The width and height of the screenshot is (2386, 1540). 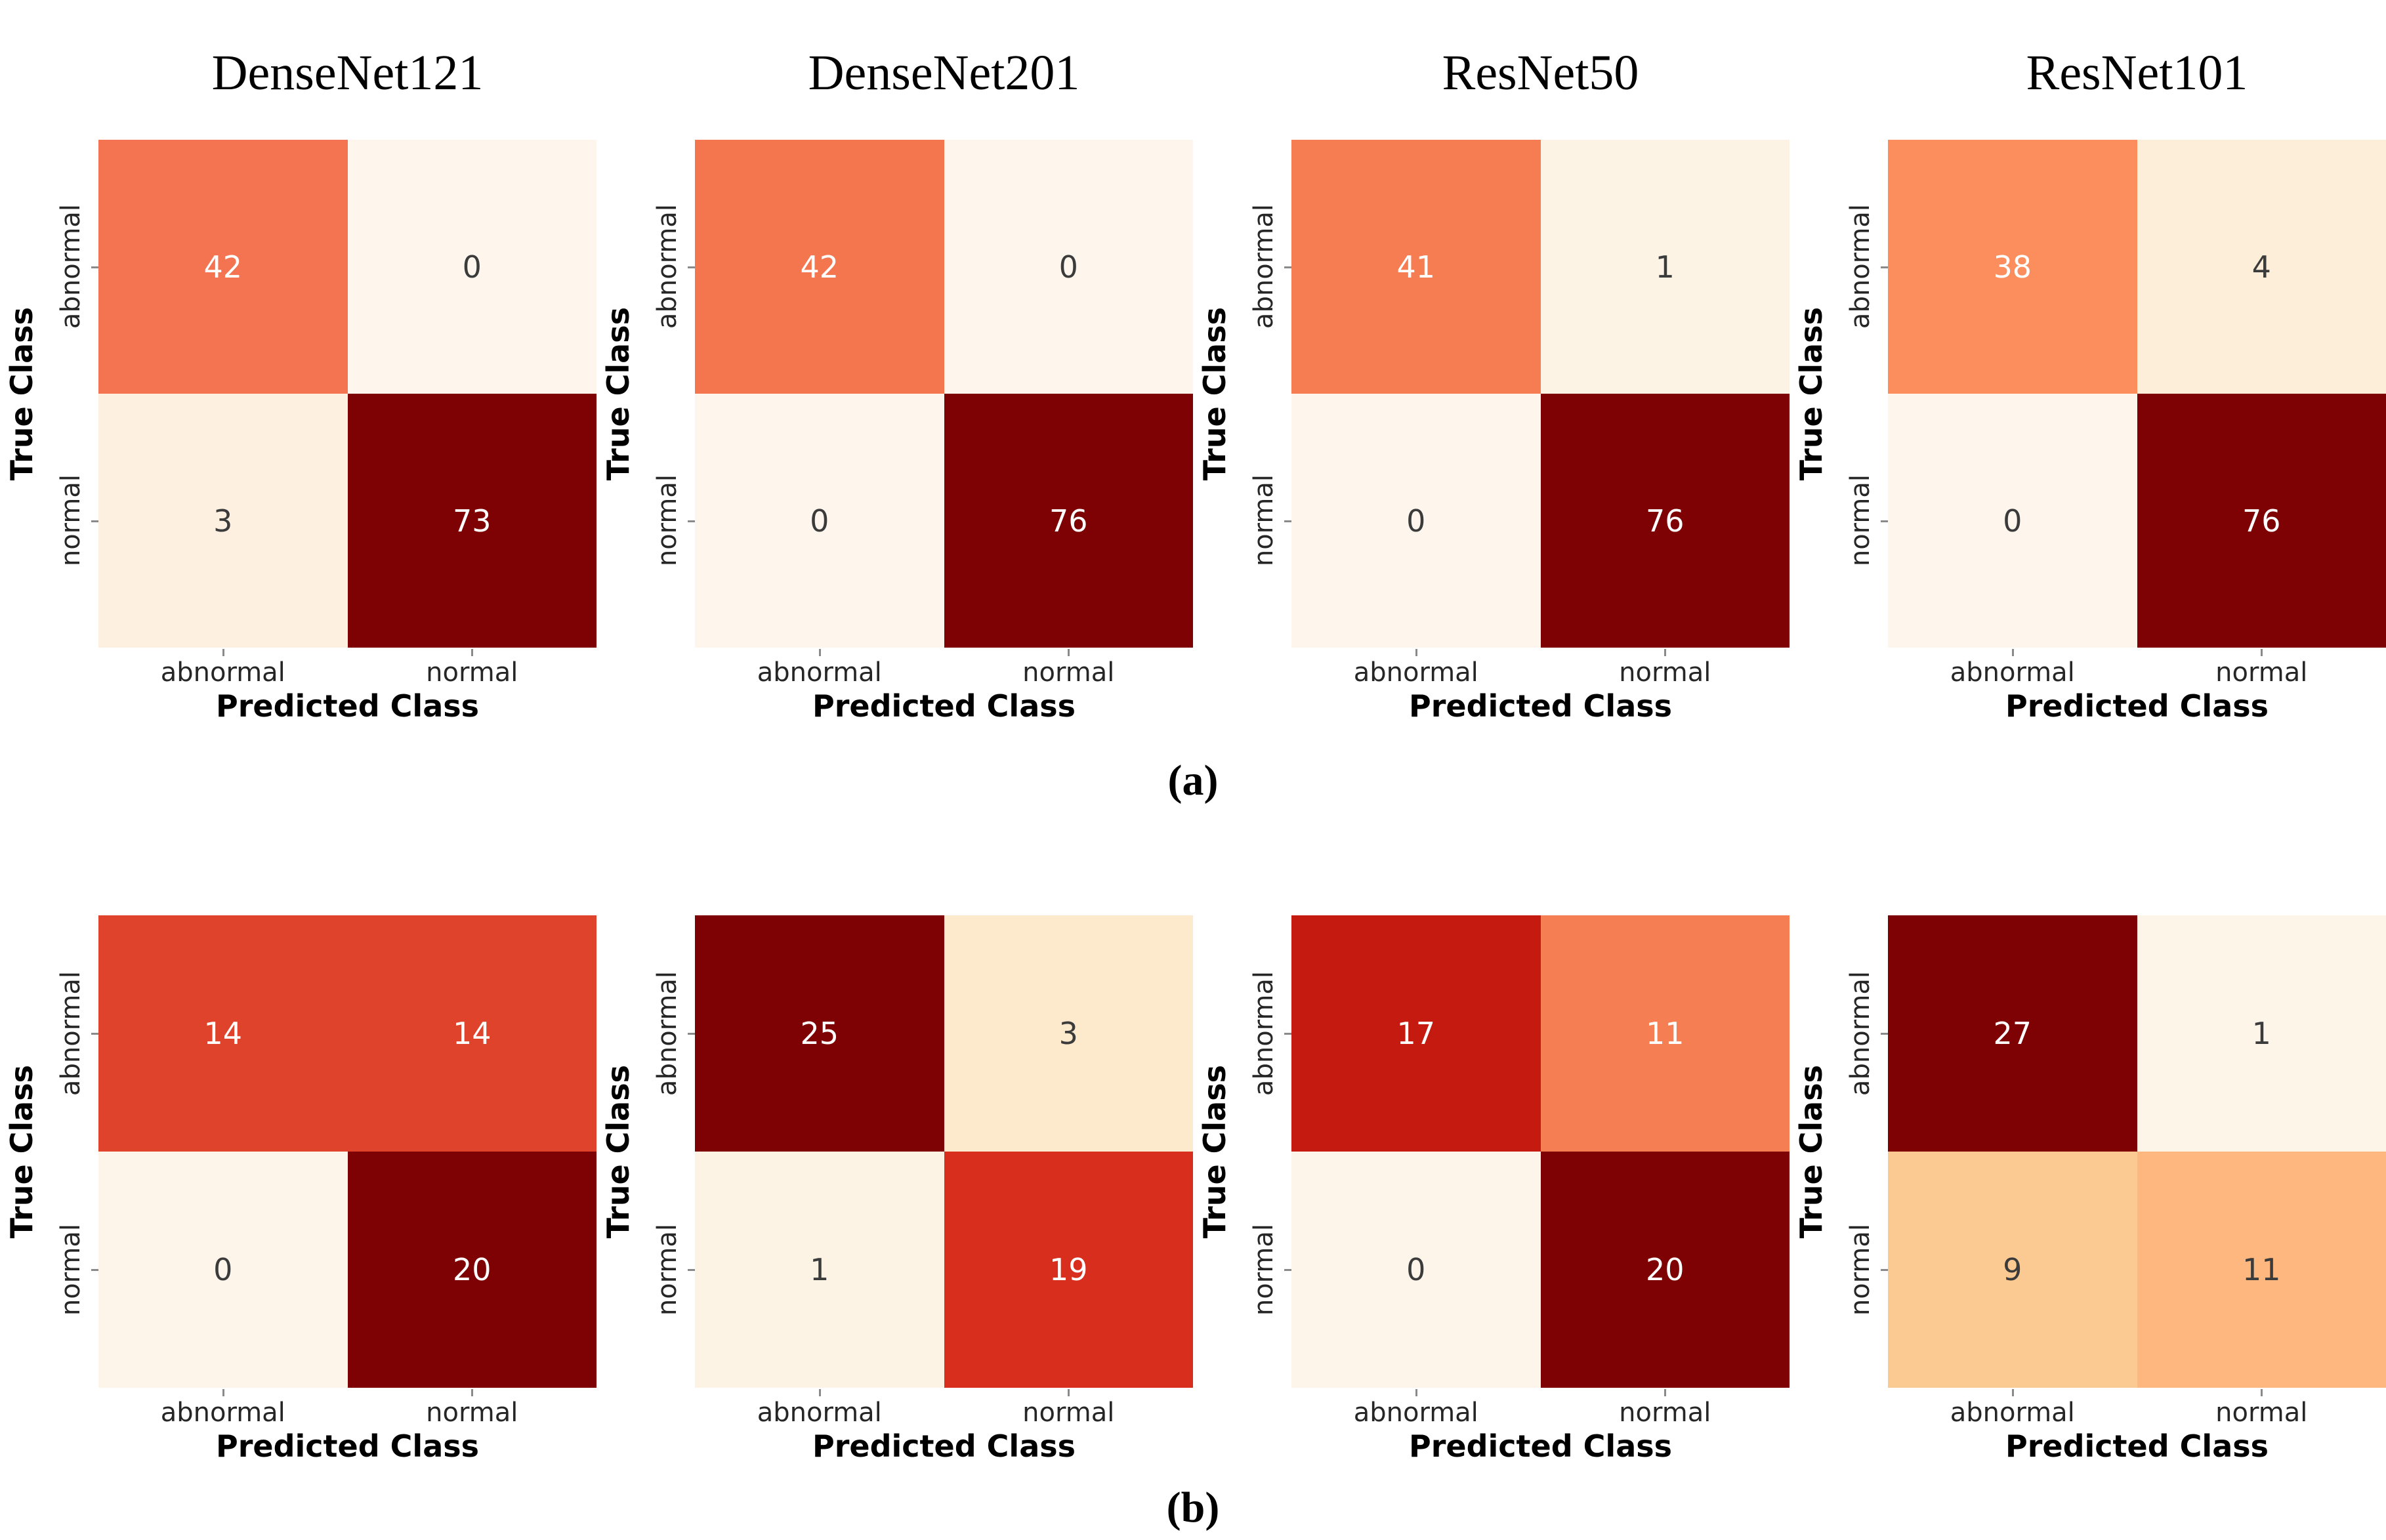 I want to click on cell-value: 17, so click(x=1416, y=1033).